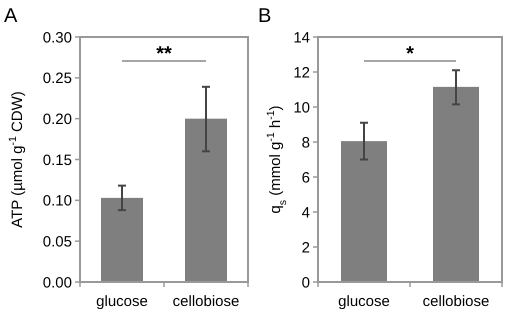 The height and width of the screenshot is (309, 508). I want to click on y-tick-label: 4, so click(306, 213).